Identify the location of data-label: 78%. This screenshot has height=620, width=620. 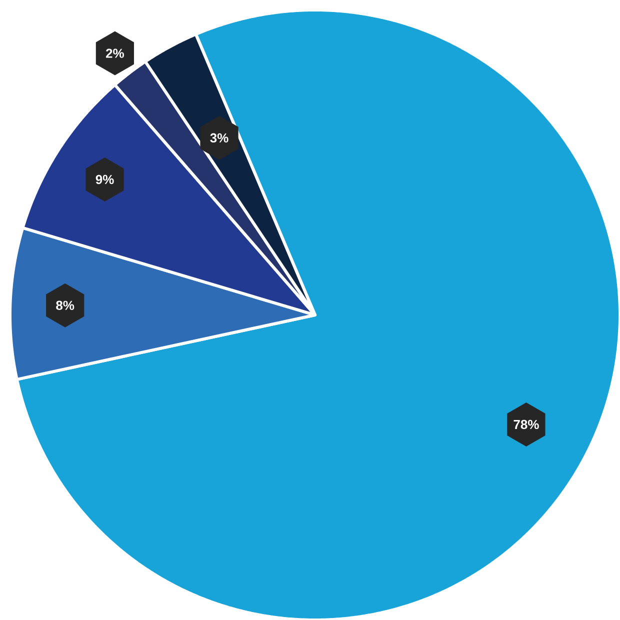
(526, 425).